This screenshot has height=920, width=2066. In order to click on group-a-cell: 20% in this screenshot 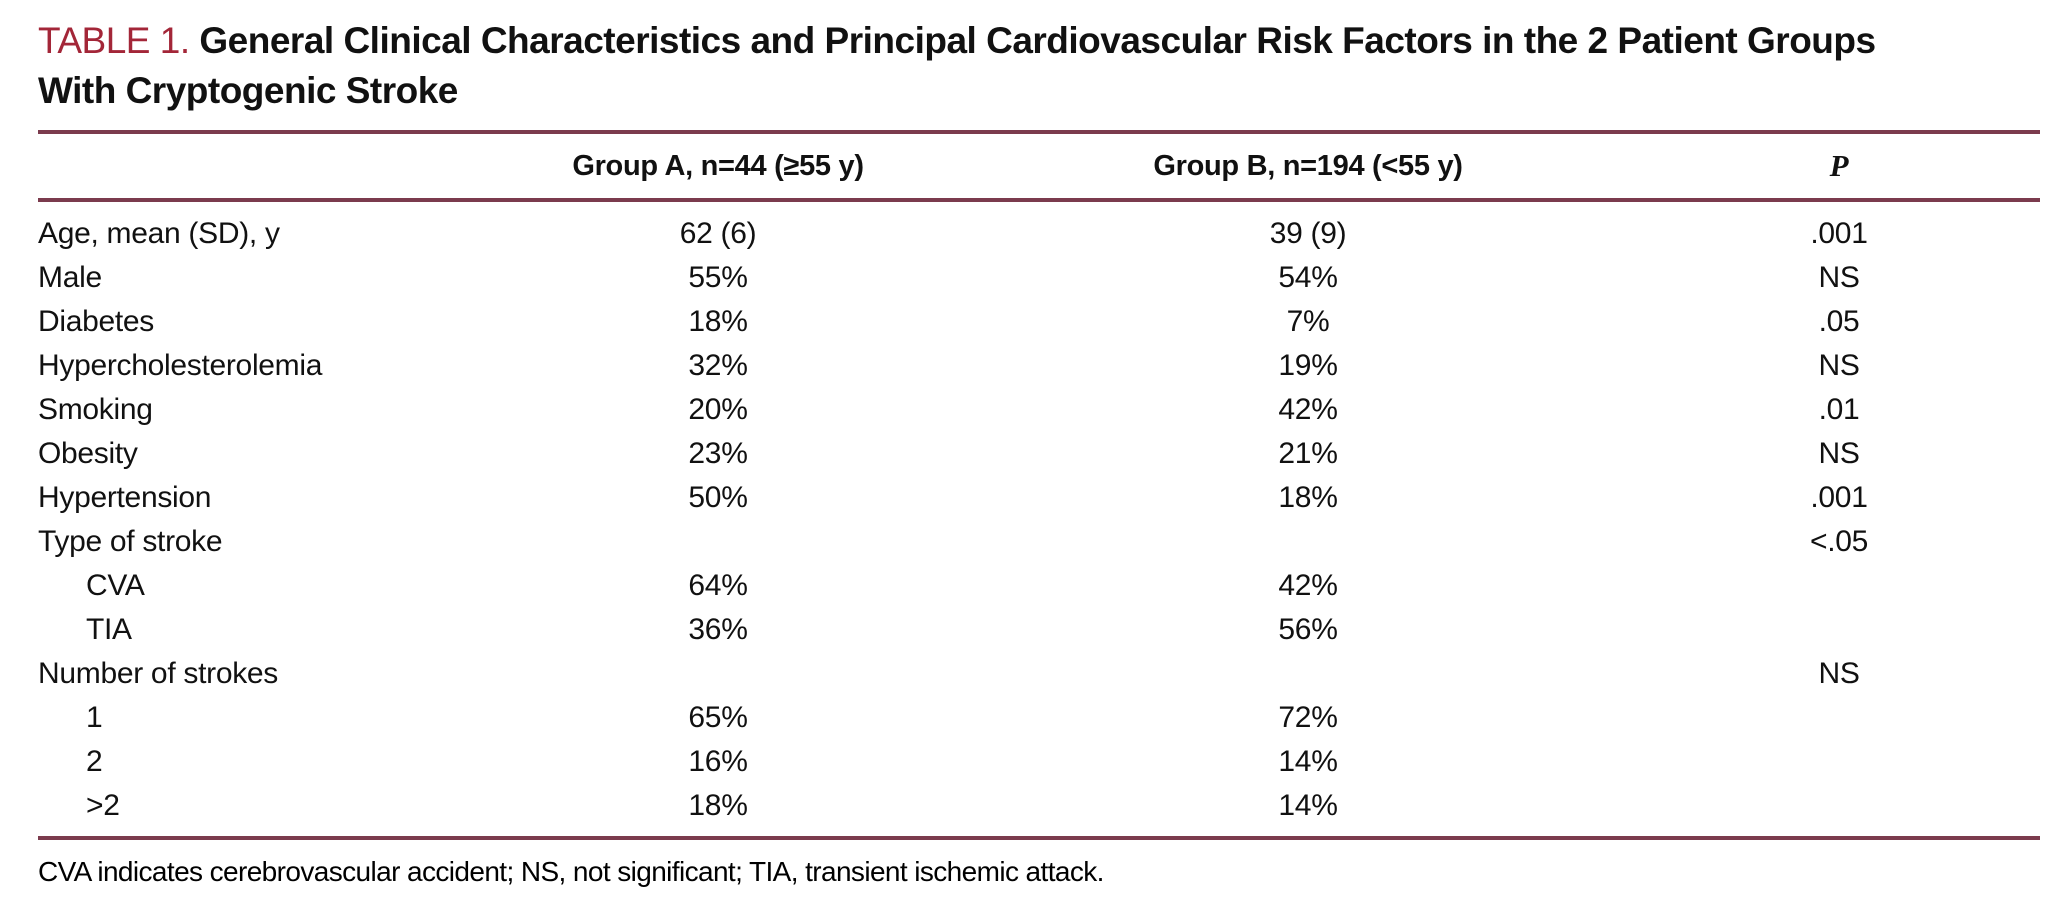, I will do `click(718, 409)`.